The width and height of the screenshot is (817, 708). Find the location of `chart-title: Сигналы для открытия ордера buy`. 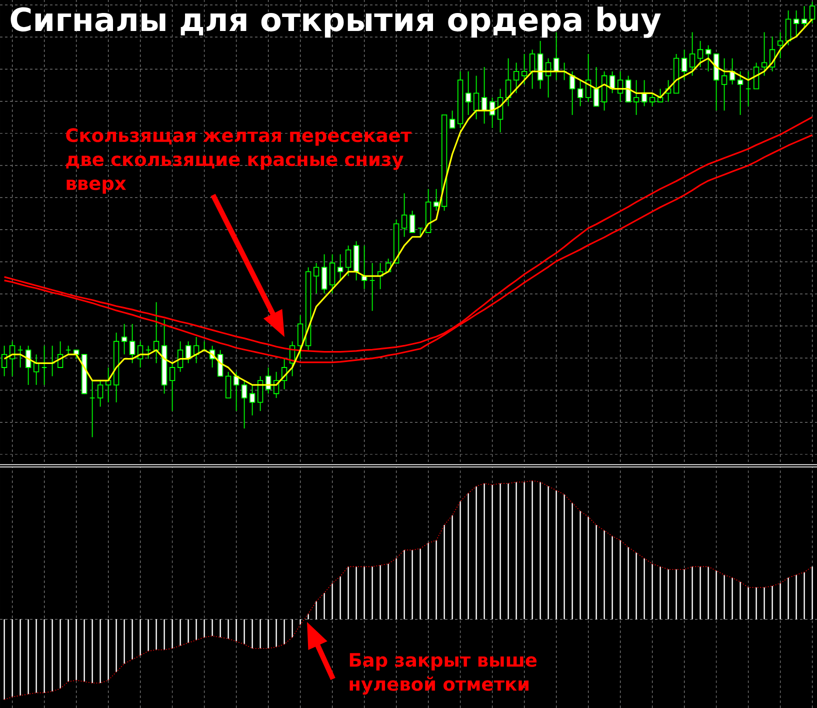

chart-title: Сигналы для открытия ордера buy is located at coordinates (335, 22).